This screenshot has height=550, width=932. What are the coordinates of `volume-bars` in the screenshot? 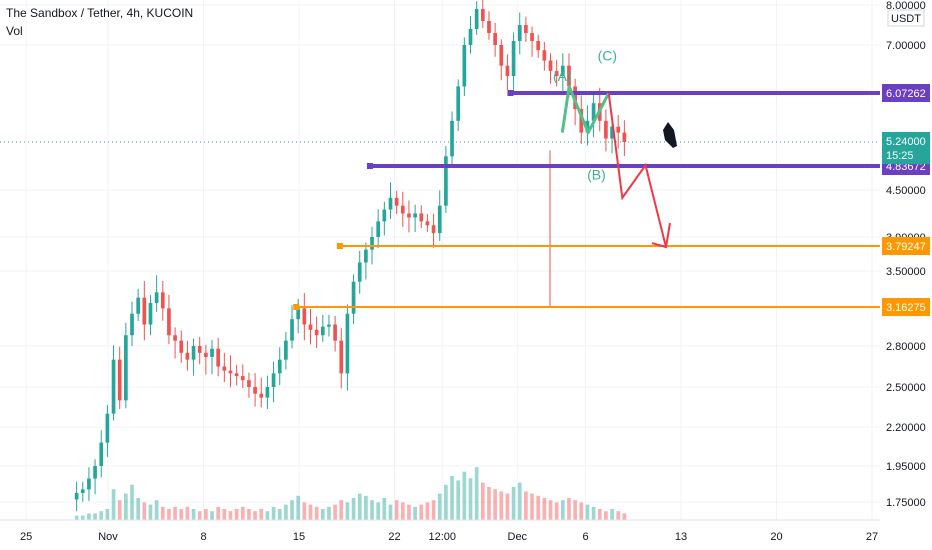 It's located at (350, 493).